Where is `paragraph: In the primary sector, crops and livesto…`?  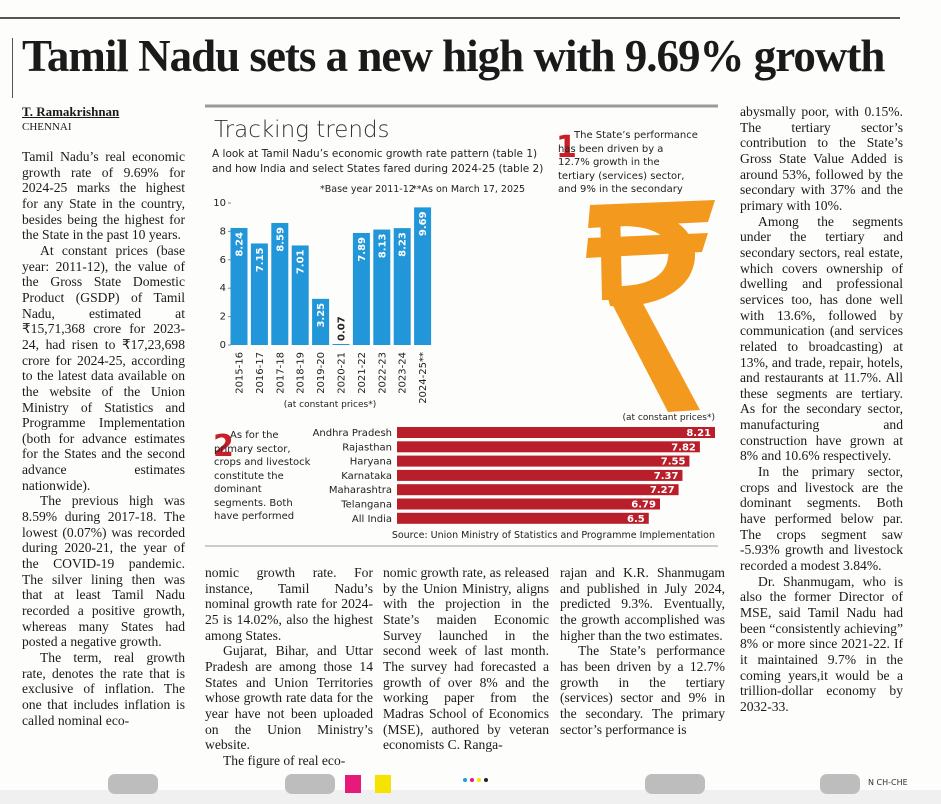
paragraph: In the primary sector, crops and livesto… is located at coordinates (821, 519).